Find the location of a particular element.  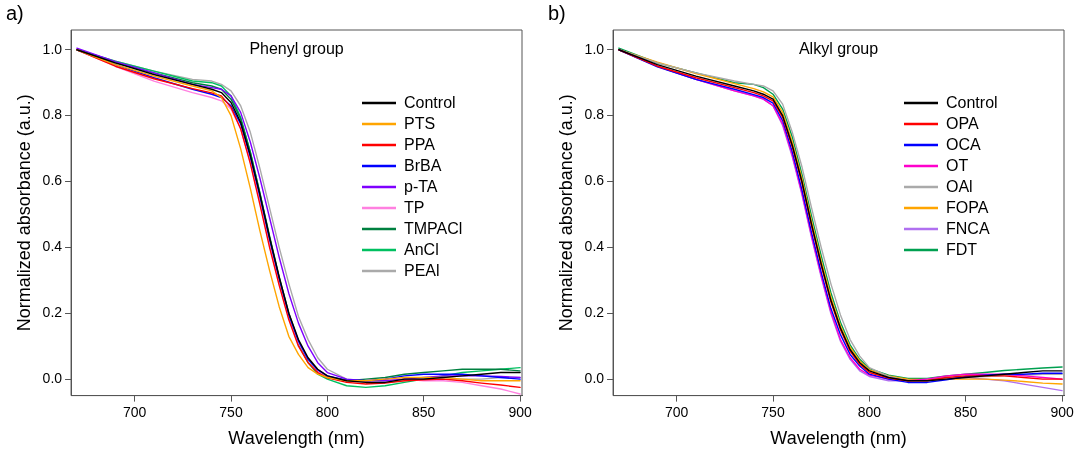

legend-label: FOPA is located at coordinates (967, 207).